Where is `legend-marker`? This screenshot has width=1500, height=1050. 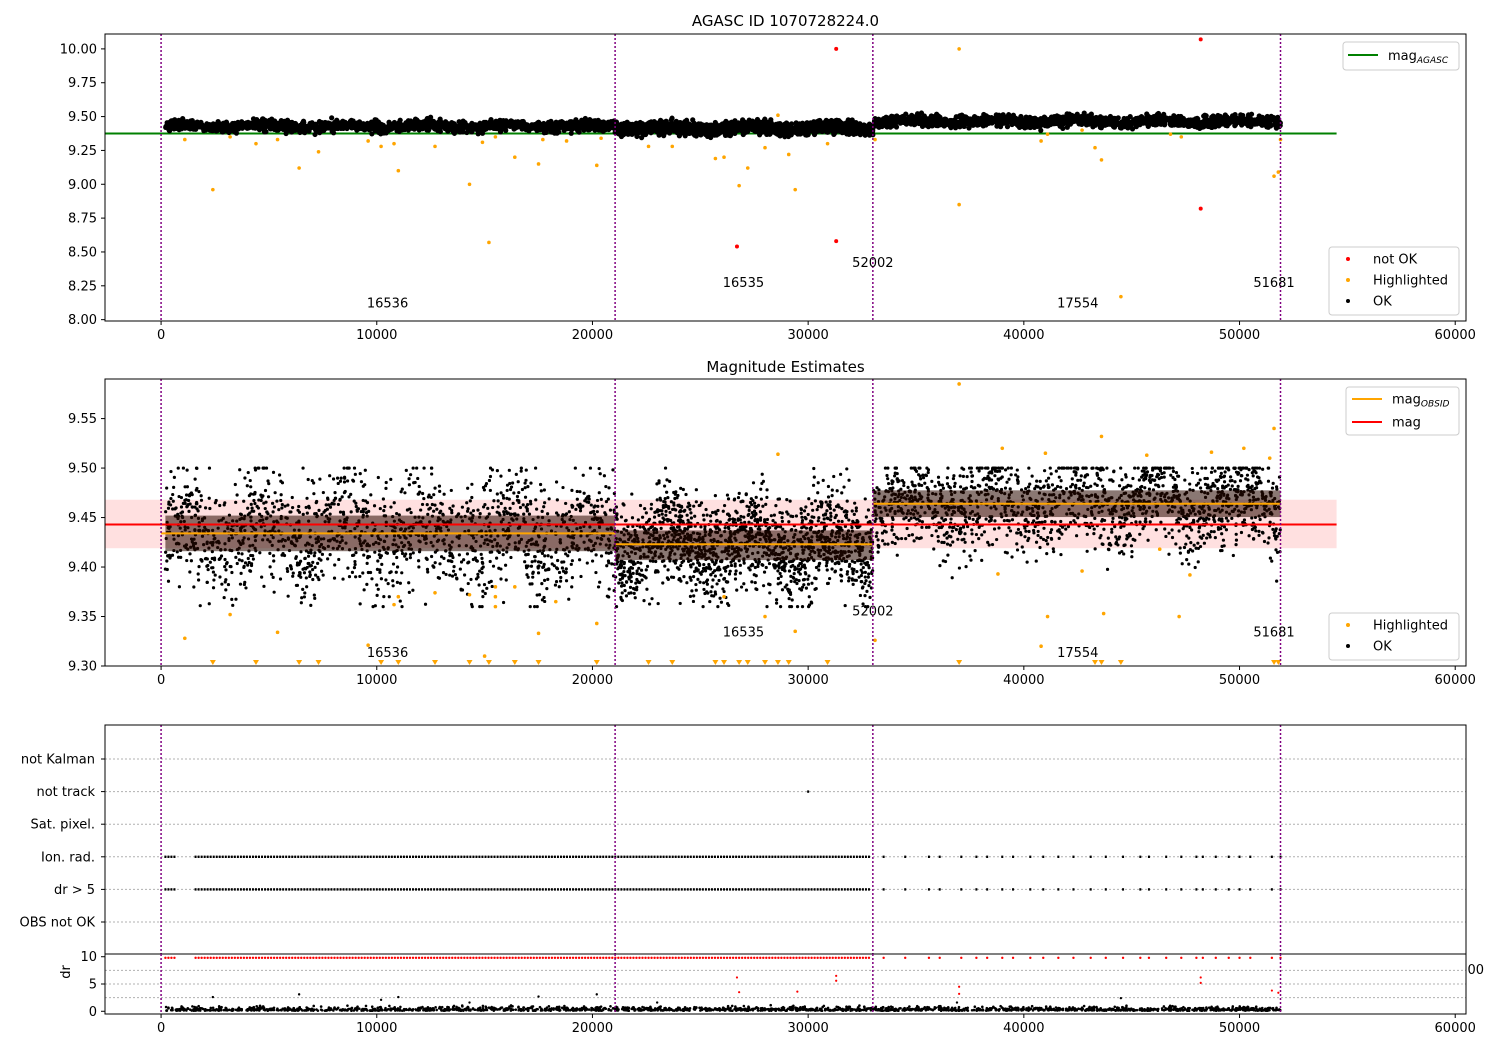
legend-marker is located at coordinates (1348, 280).